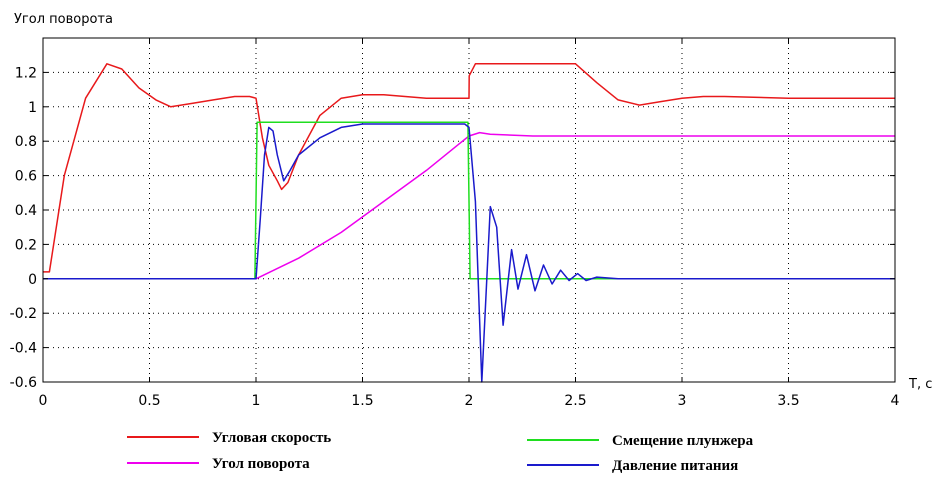 The image size is (936, 483). Describe the element at coordinates (575, 401) in the screenshot. I see `x-tick-label: 2.5` at that location.